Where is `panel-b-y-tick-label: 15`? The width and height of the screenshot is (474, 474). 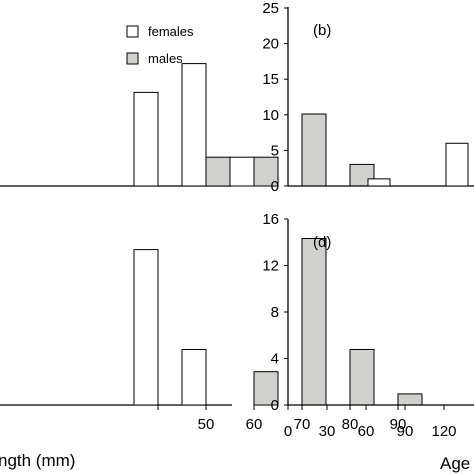
panel-b-y-tick-label: 15 is located at coordinates (270, 79).